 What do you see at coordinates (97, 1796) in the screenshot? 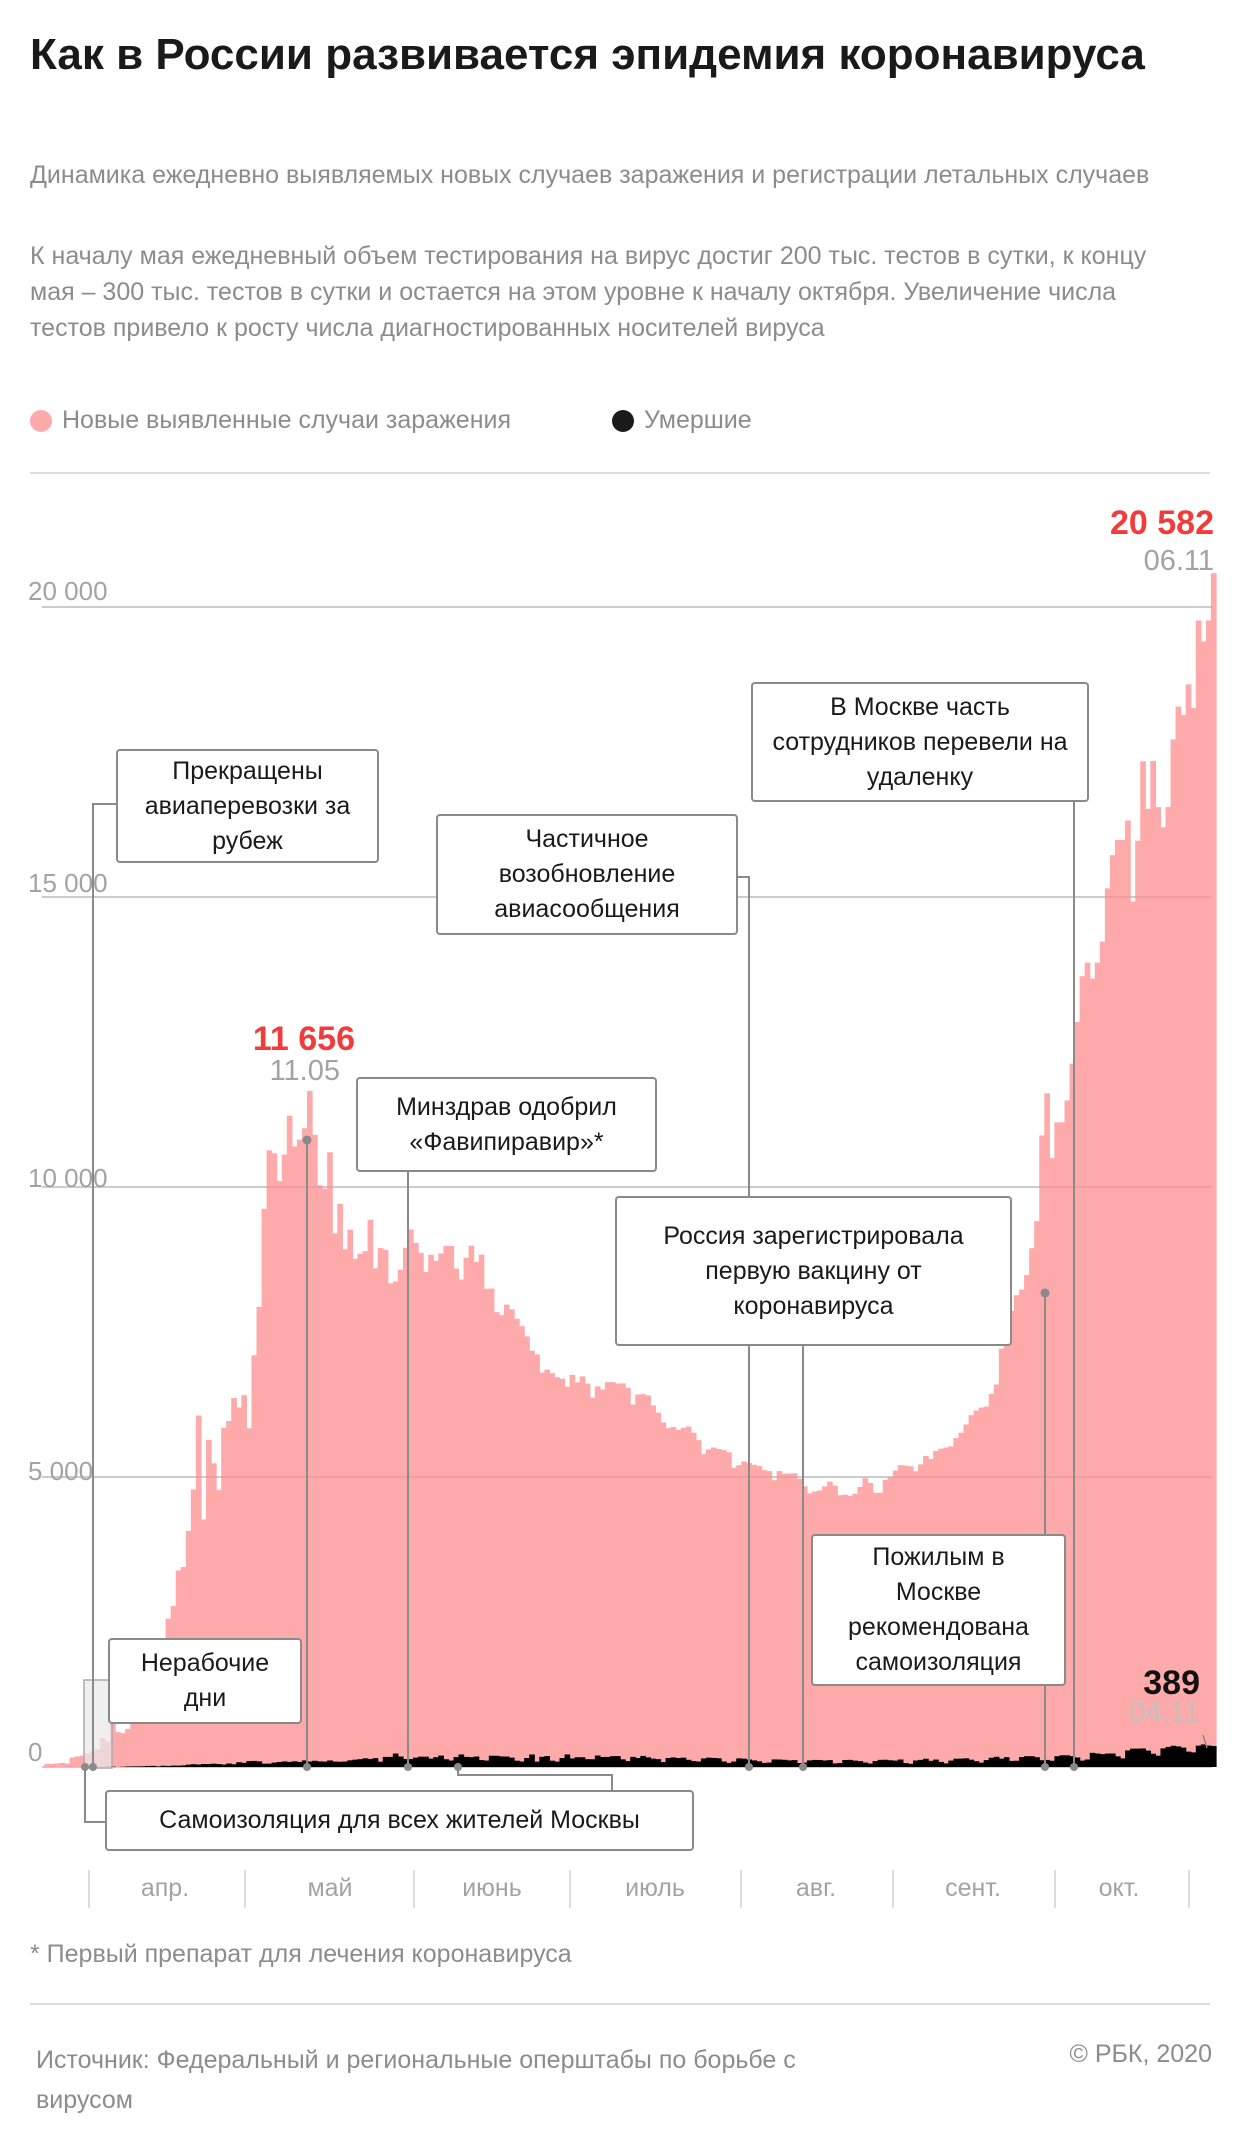
I see `isolation-bracket` at bounding box center [97, 1796].